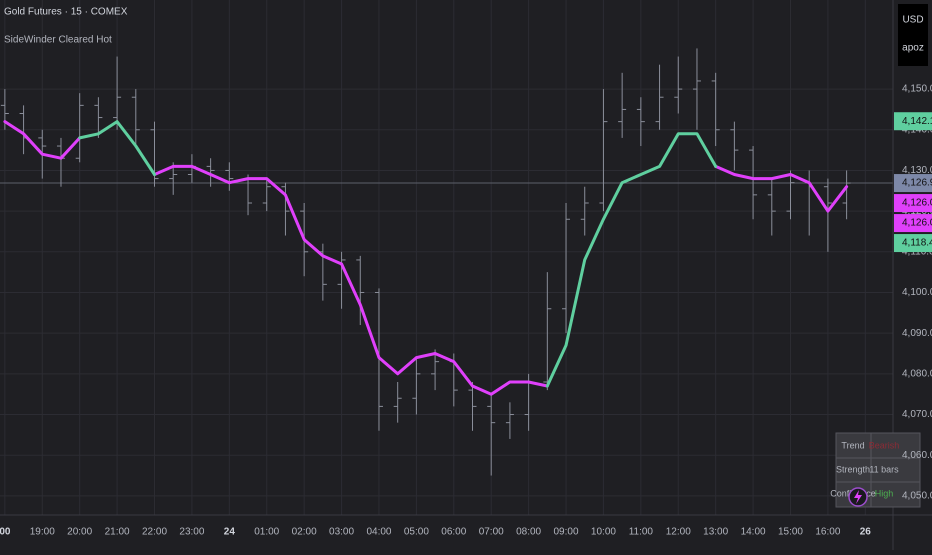 This screenshot has height=555, width=932. I want to click on table-cell: High, so click(884, 493).